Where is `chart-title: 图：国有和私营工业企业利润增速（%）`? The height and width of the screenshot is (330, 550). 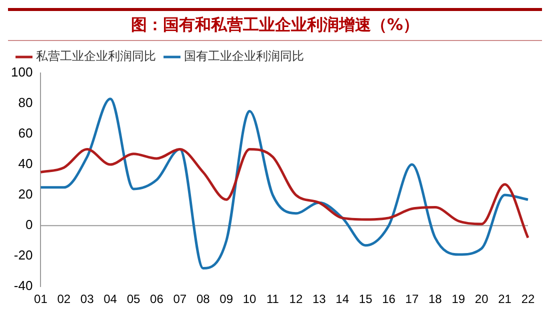 chart-title: 图：国有和私营工业企业利润增速（%） is located at coordinates (275, 24).